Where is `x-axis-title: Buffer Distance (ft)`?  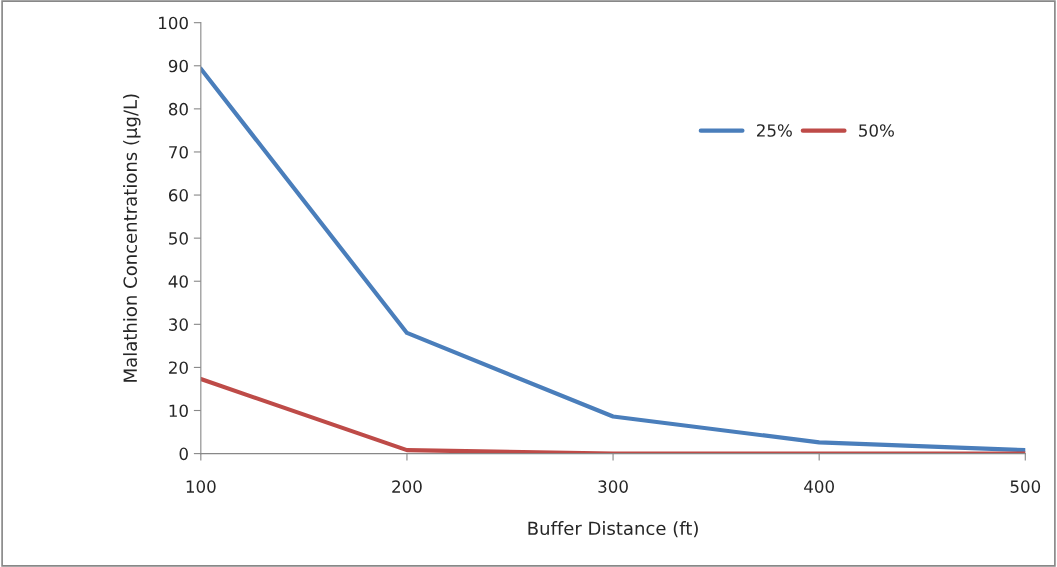
x-axis-title: Buffer Distance (ft) is located at coordinates (613, 529).